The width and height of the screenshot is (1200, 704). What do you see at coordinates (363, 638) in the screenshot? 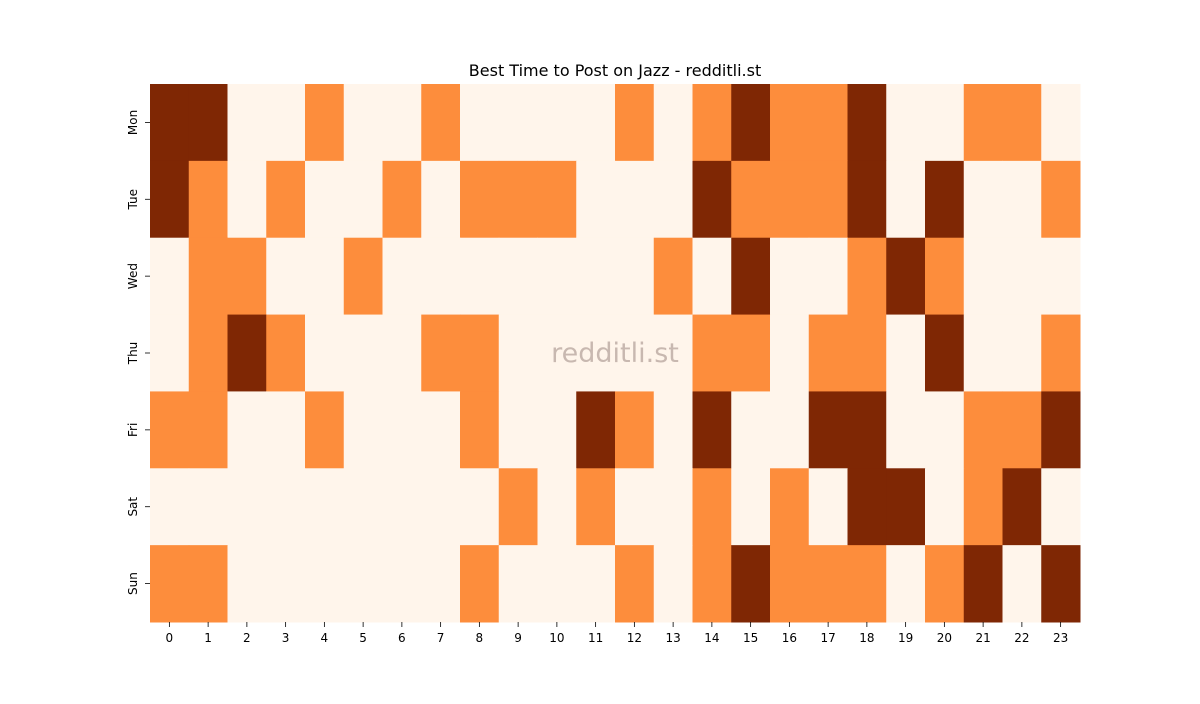
I see `x-tick-label: 5` at bounding box center [363, 638].